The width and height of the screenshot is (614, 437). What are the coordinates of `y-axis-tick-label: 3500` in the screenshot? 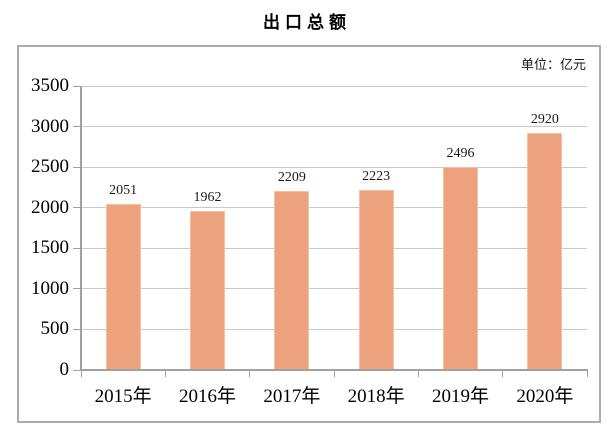 It's located at (50, 85).